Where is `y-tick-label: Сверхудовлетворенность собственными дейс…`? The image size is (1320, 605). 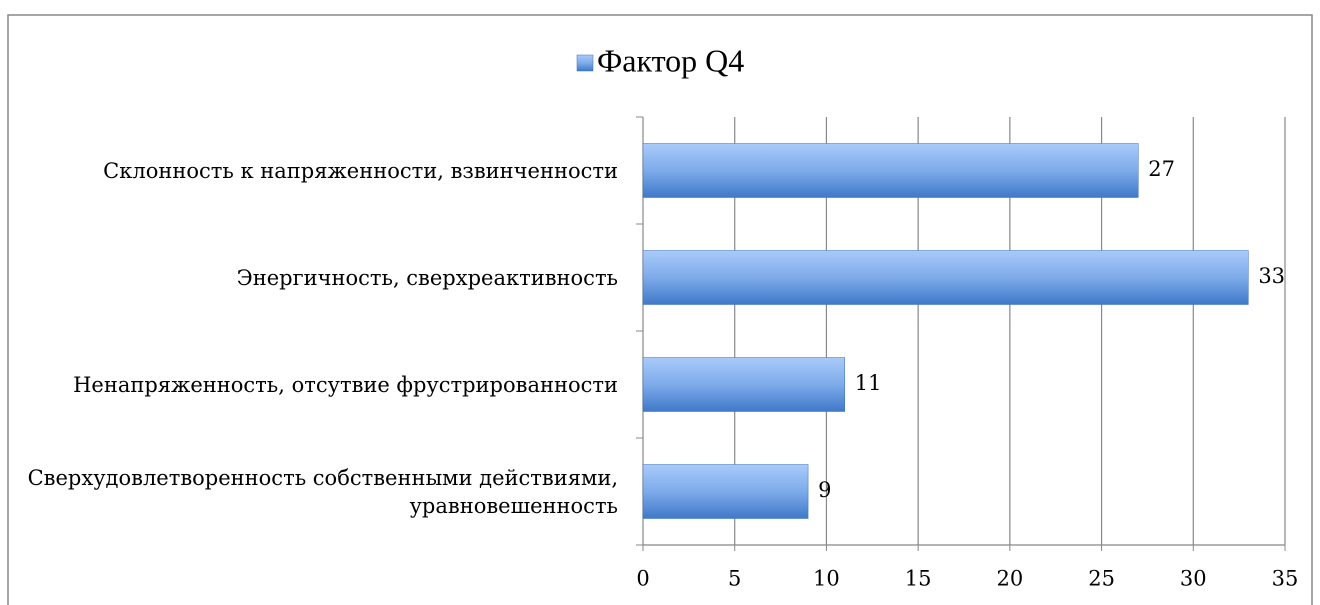
y-tick-label: Сверхудовлетворенность собственными дейс… is located at coordinates (322, 491).